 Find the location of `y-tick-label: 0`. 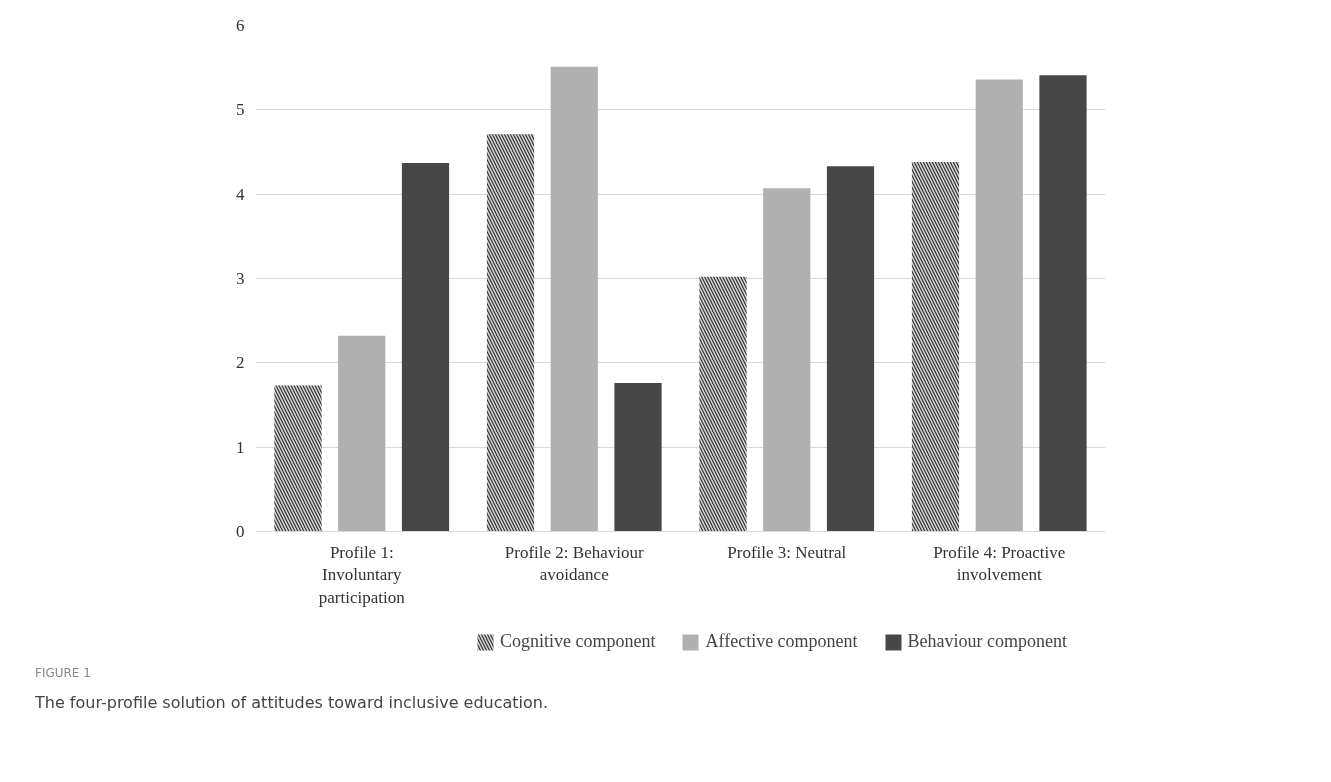

y-tick-label: 0 is located at coordinates (240, 531).